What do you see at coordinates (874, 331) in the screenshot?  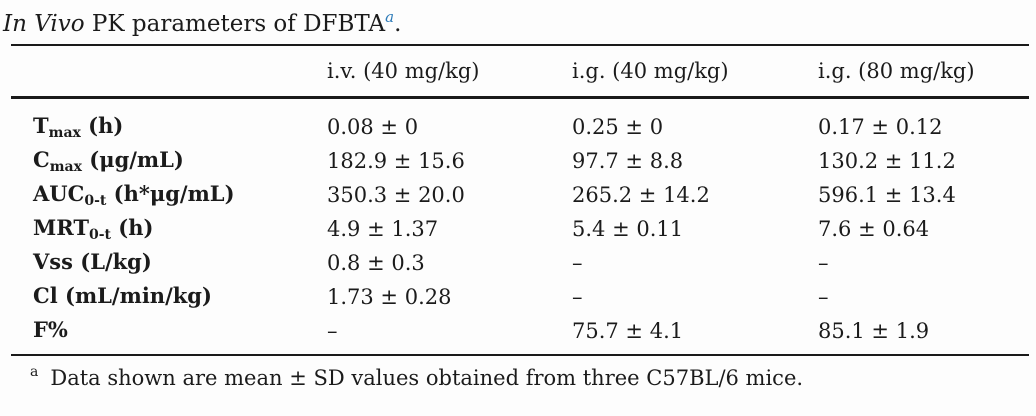 I see `cell-value: 85.1 ± 1.9` at bounding box center [874, 331].